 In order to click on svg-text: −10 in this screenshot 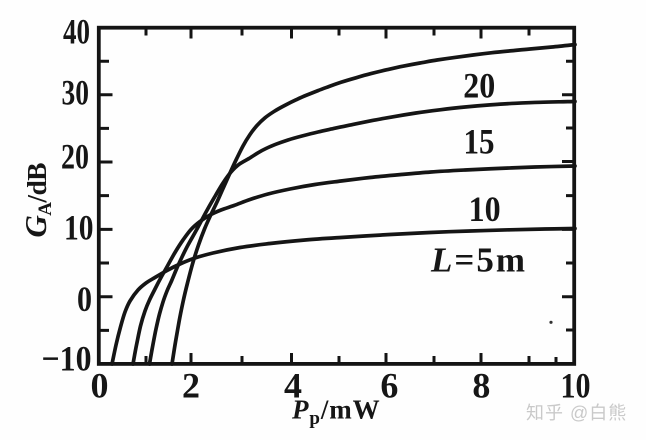, I will do `click(67, 359)`.